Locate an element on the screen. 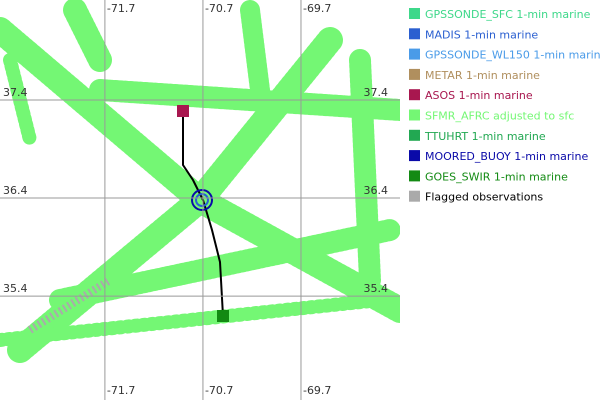 This screenshot has height=400, width=600. legend-label: MOORED_BUOY 1-min marine is located at coordinates (506, 156).